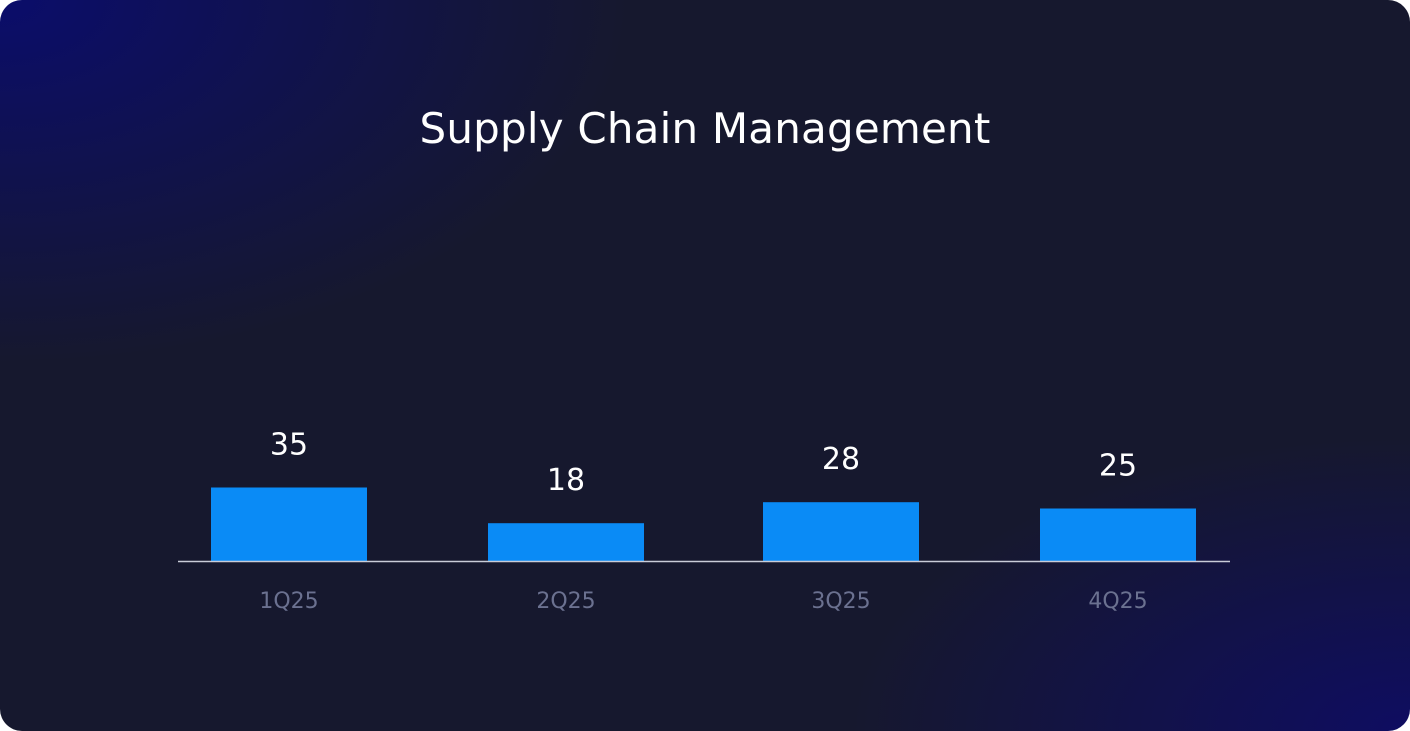 Image resolution: width=1410 pixels, height=731 pixels. I want to click on bar-4q25, so click(1118, 534).